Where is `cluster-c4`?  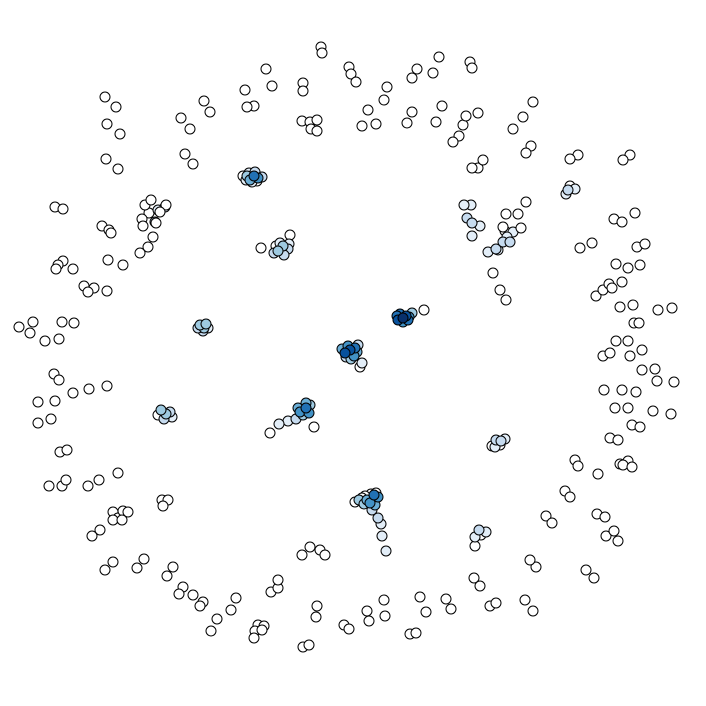 cluster-c4 is located at coordinates (410, 316).